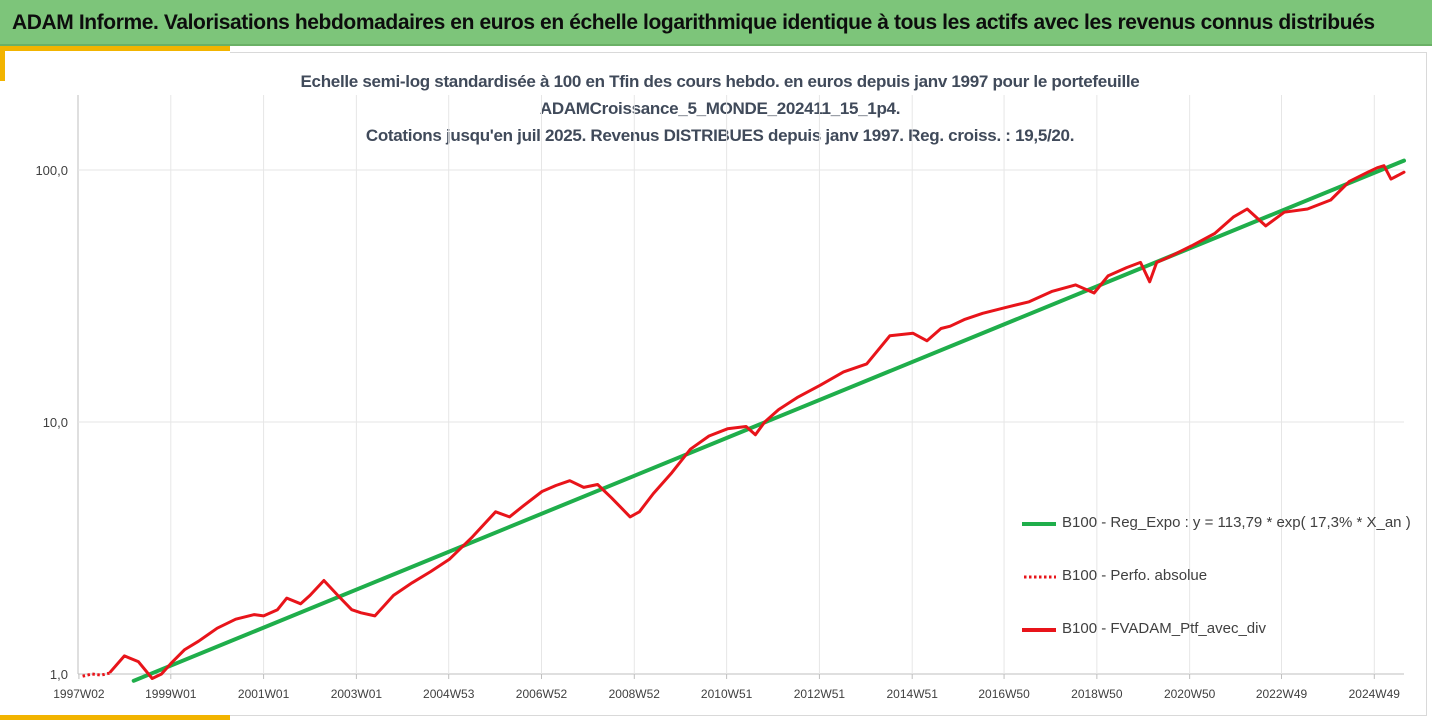 Image resolution: width=1432 pixels, height=720 pixels. What do you see at coordinates (51, 170) in the screenshot?
I see `y-tick-label-2: 100,0` at bounding box center [51, 170].